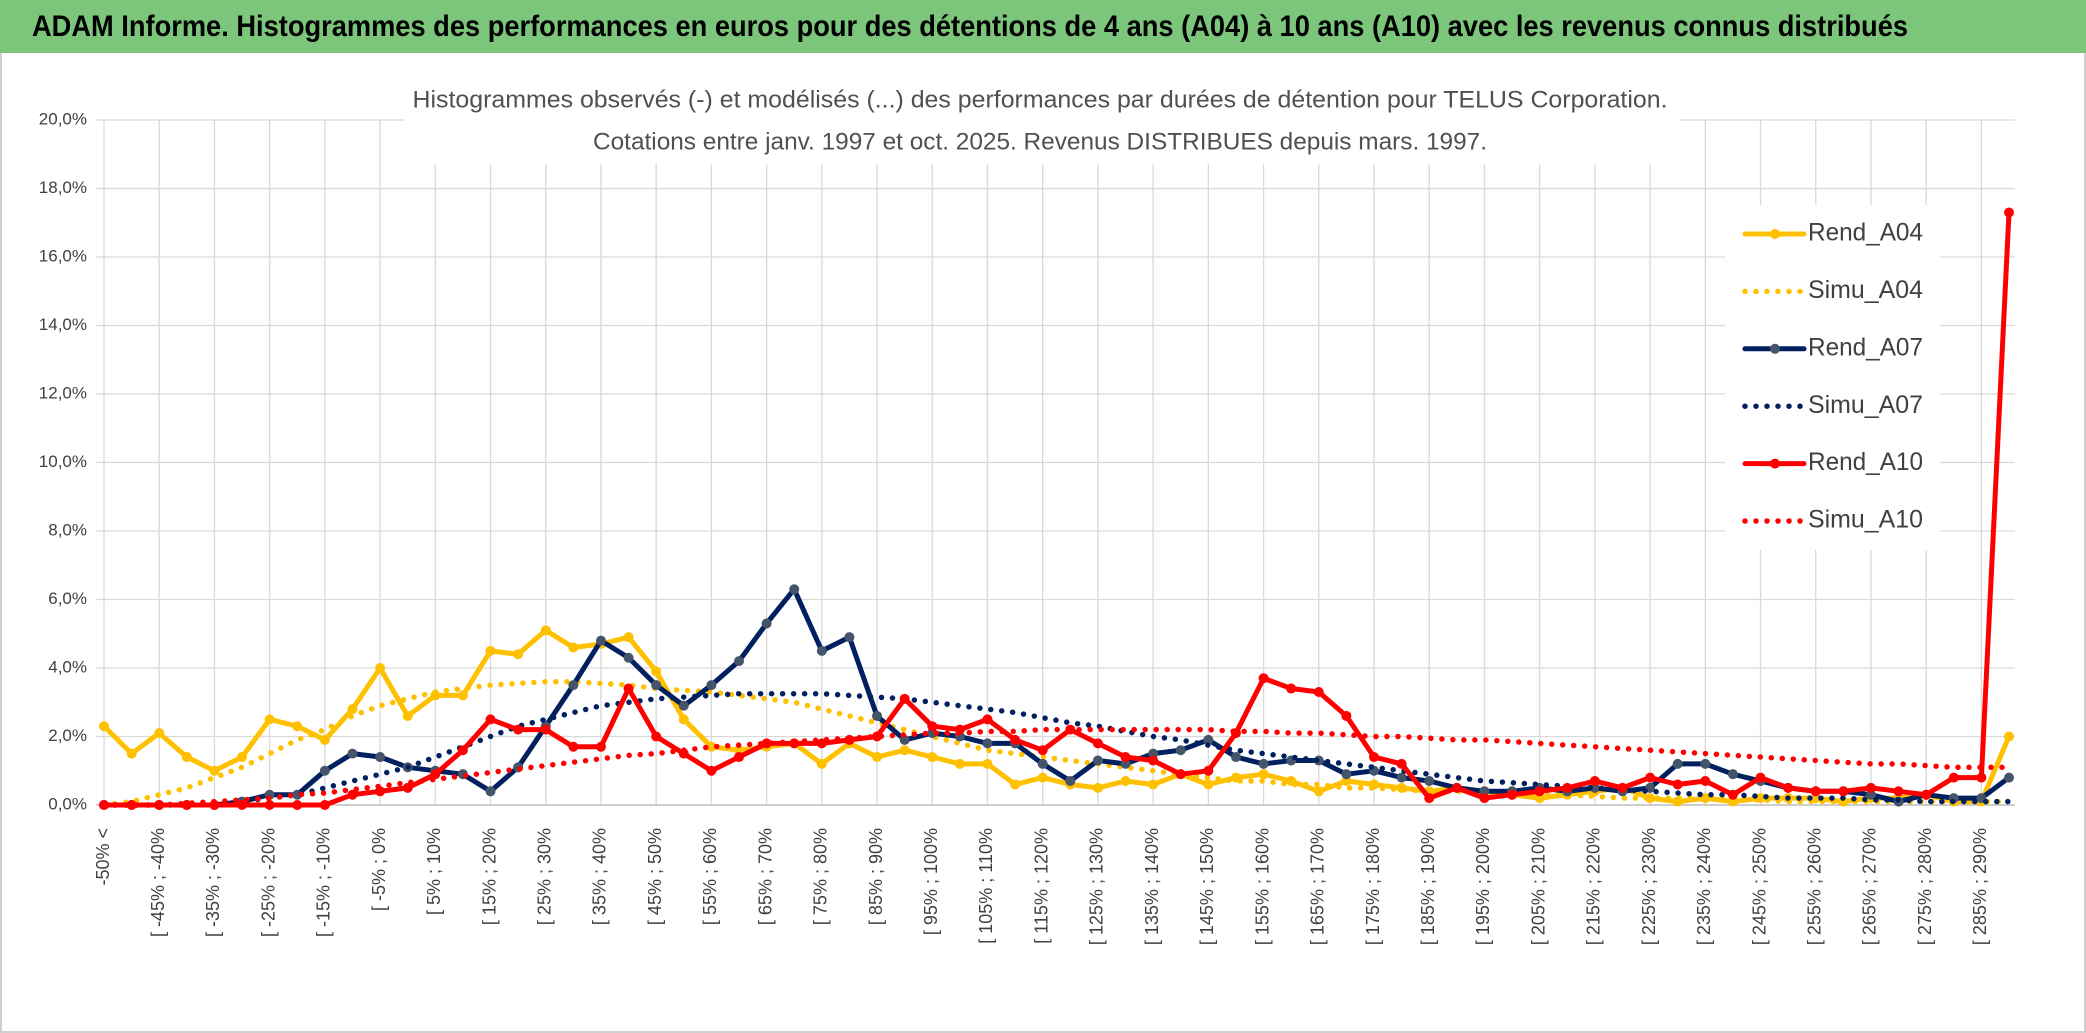 This screenshot has width=2086, height=1033. Describe the element at coordinates (63, 187) in the screenshot. I see `y-tick-label: 18,0%` at that location.